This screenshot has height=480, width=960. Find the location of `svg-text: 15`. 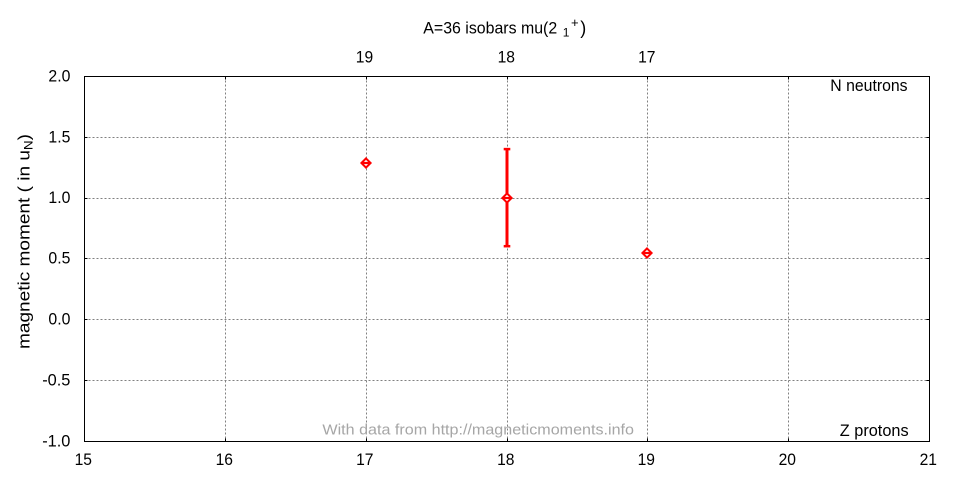

svg-text: 15 is located at coordinates (83, 459).